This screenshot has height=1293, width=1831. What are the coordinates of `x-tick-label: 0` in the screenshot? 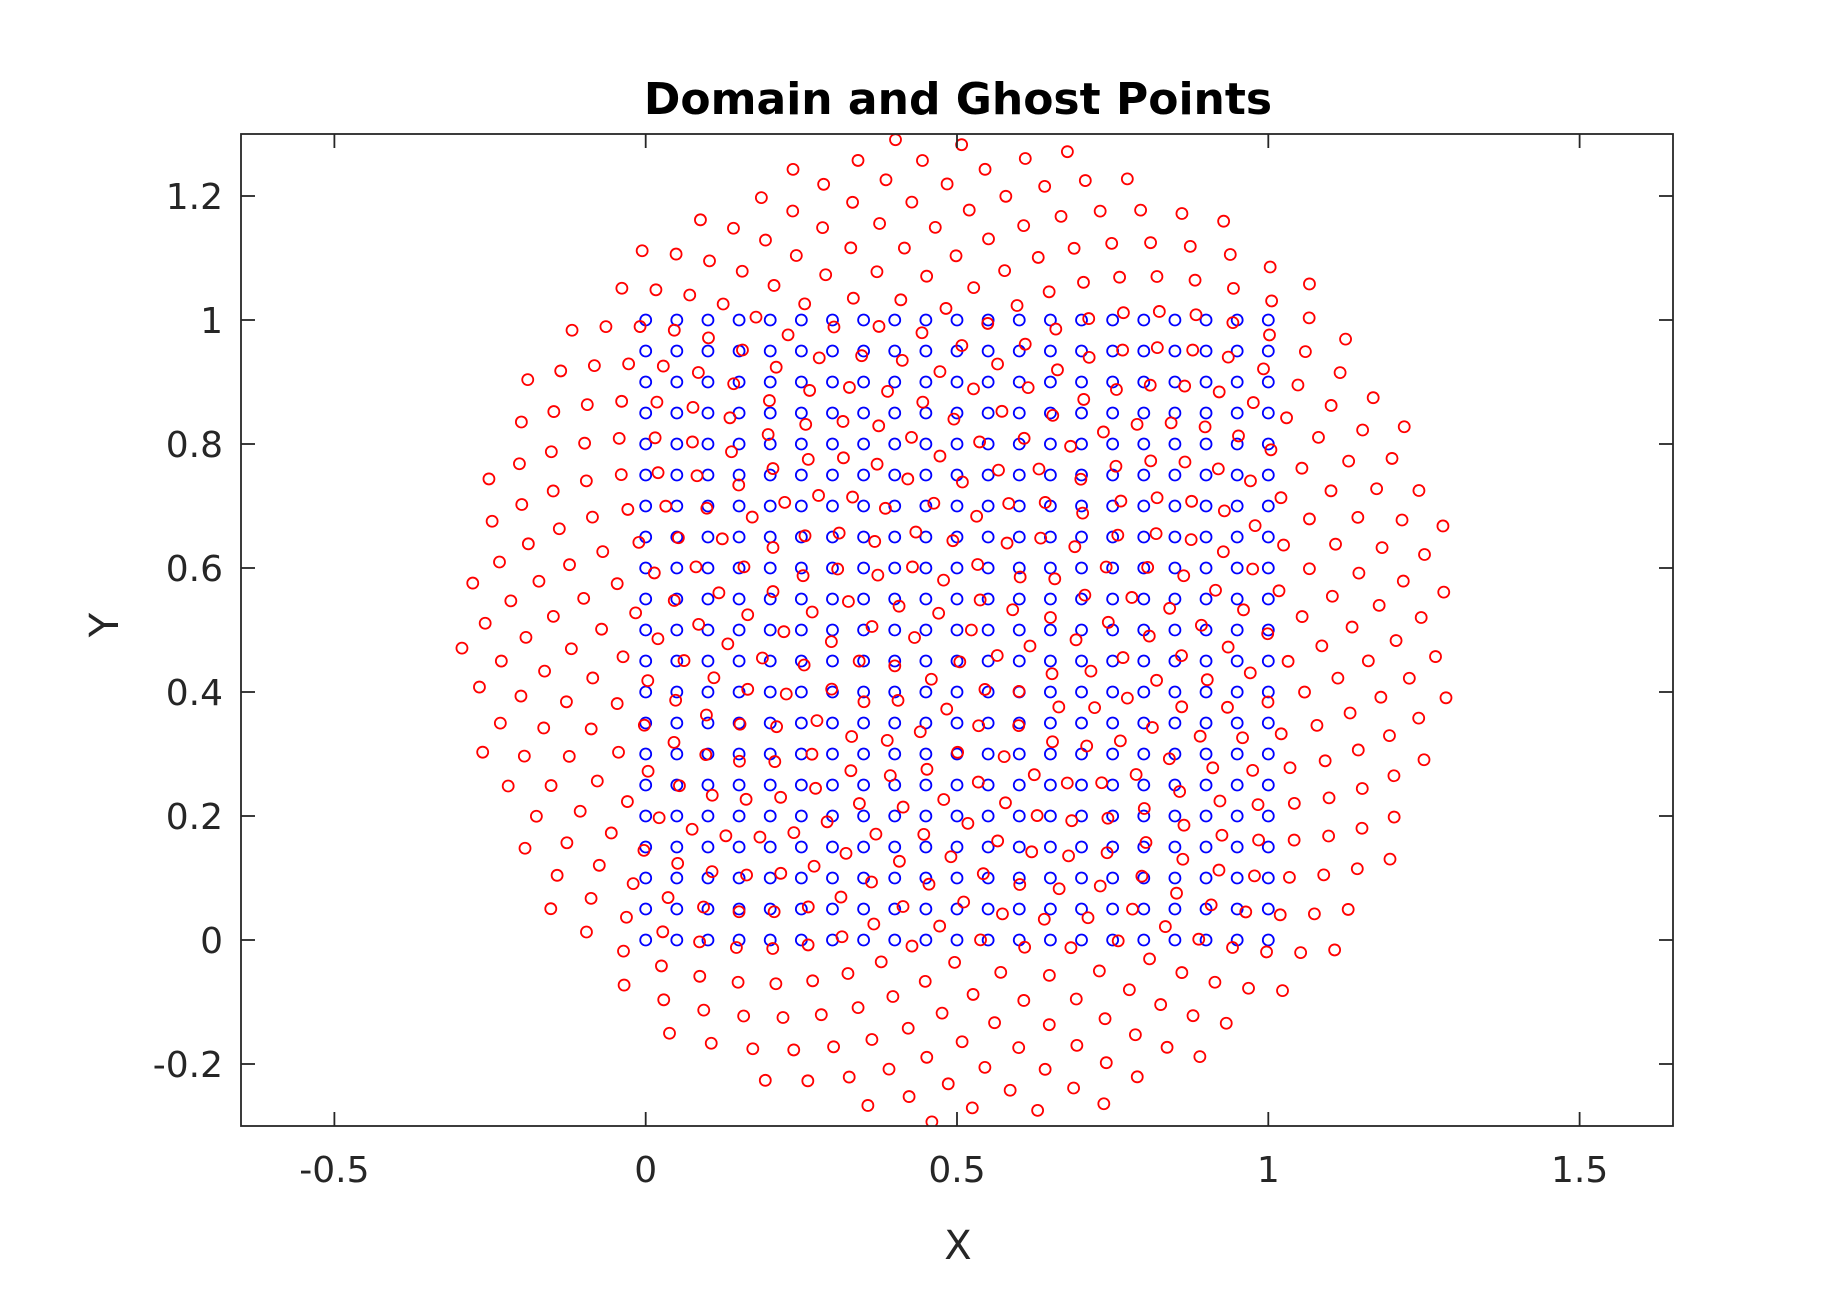 It's located at (645, 1170).